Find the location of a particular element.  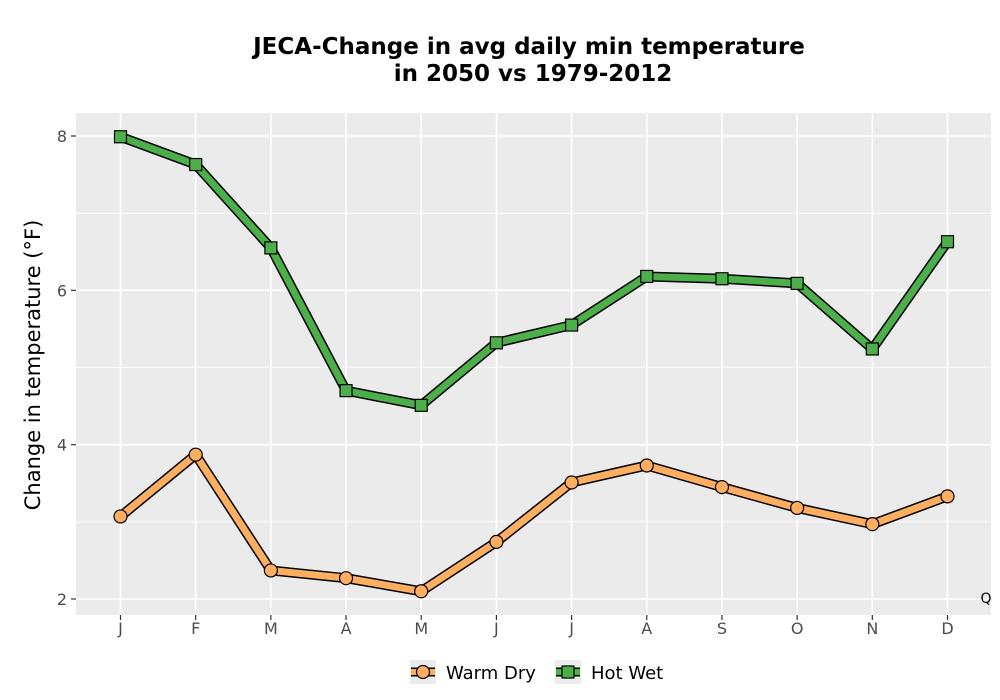

y-axis: 2 4 6 8 is located at coordinates (66, 368).